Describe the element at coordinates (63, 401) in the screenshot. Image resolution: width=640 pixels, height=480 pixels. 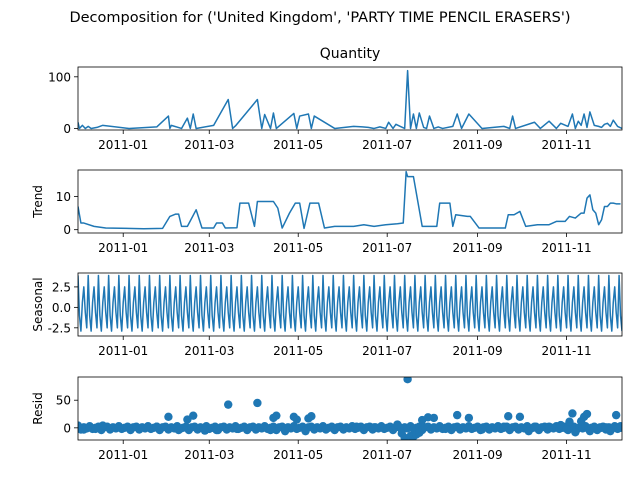
I see `y-tick-label: 50` at that location.